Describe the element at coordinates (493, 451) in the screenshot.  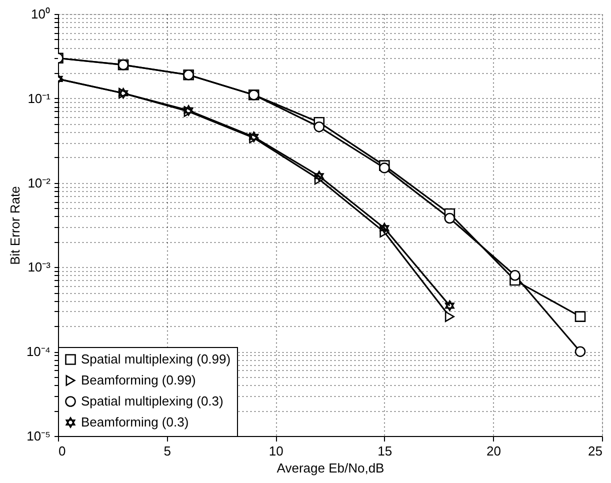
I see `x-tick-label: 20` at that location.